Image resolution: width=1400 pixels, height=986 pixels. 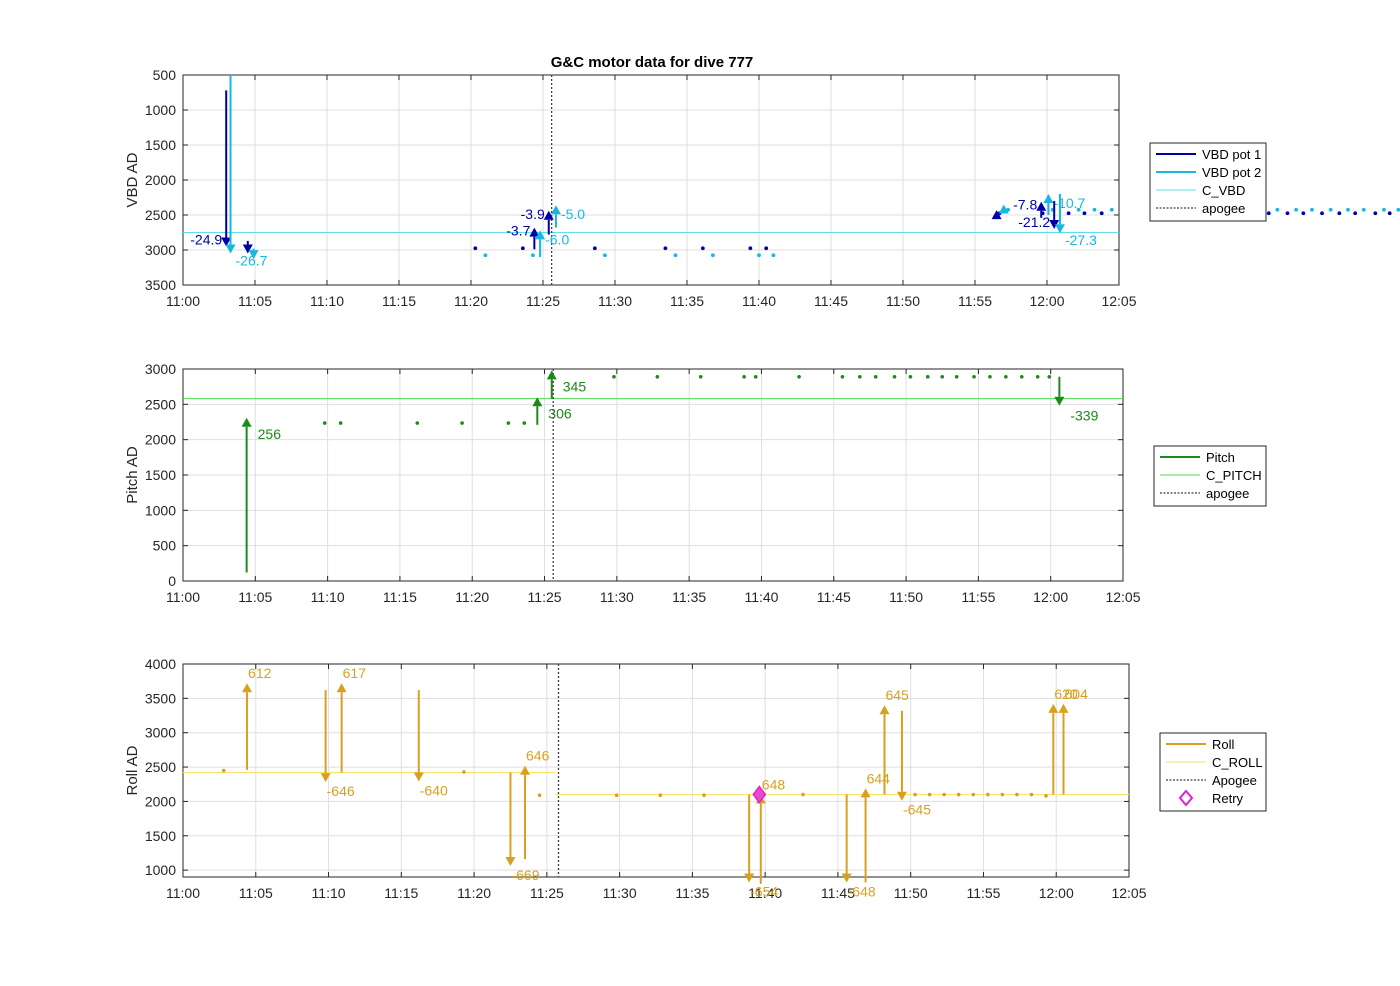 What do you see at coordinates (270, 434) in the screenshot?
I see `pitch-move-label: 256` at bounding box center [270, 434].